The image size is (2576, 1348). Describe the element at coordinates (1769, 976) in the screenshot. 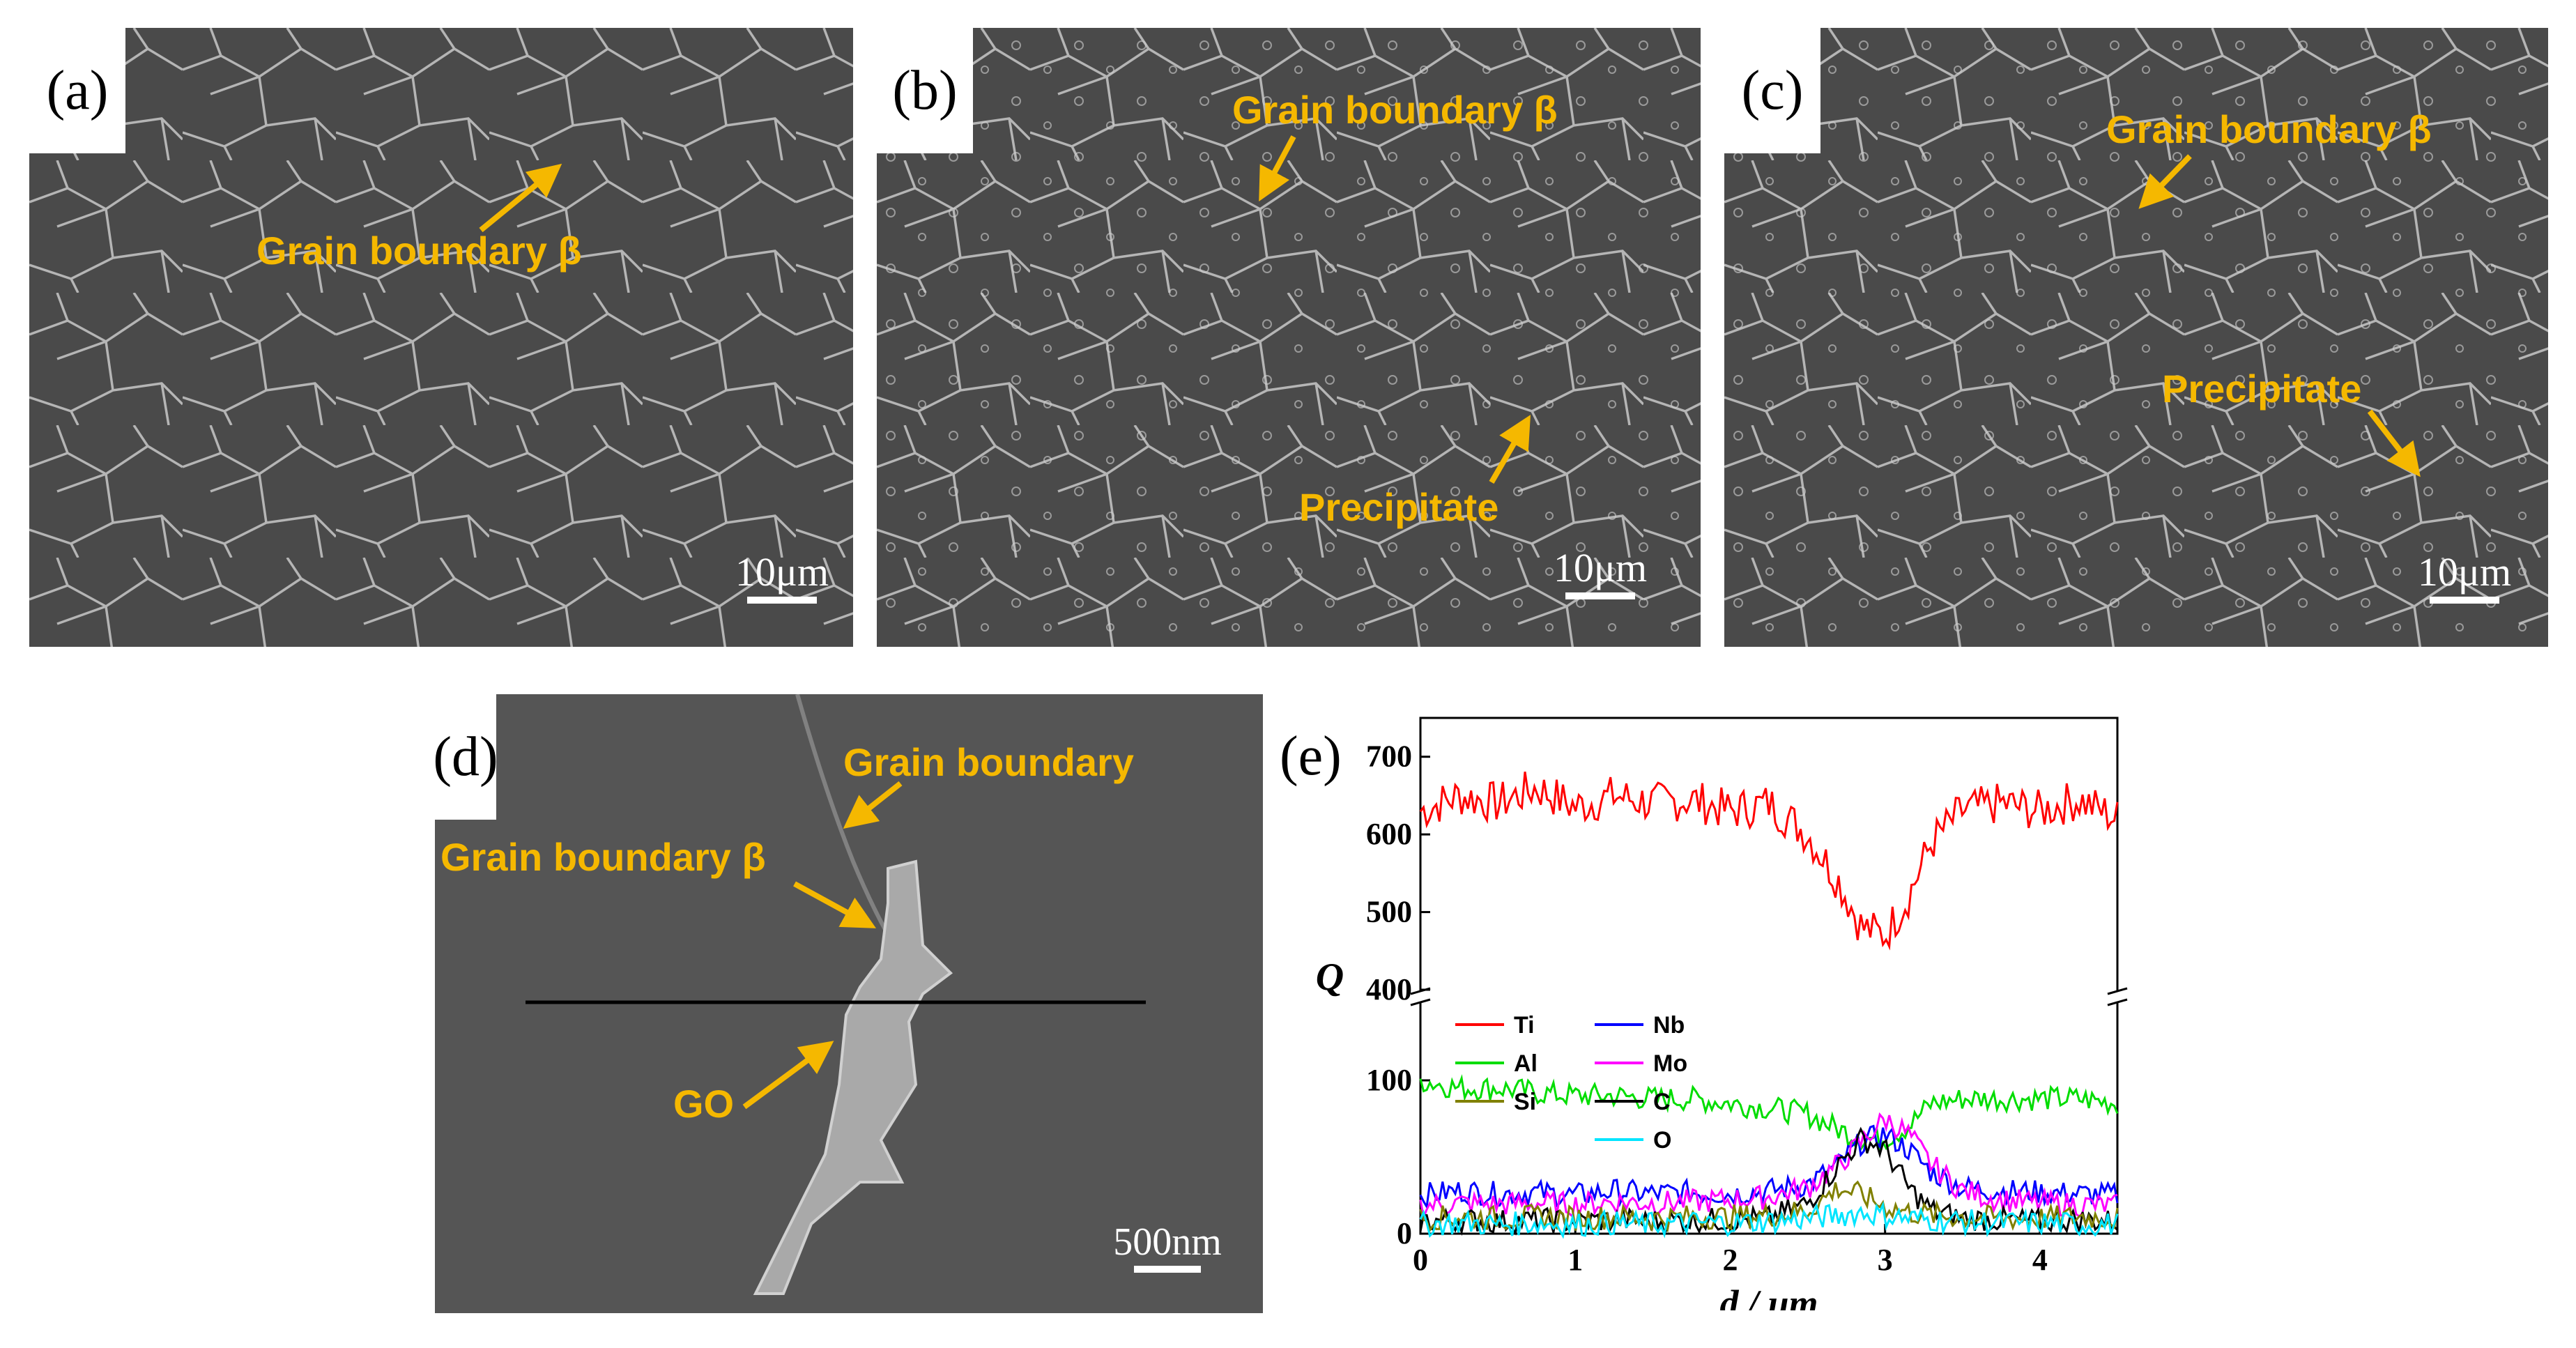

I see `plot-frame` at that location.